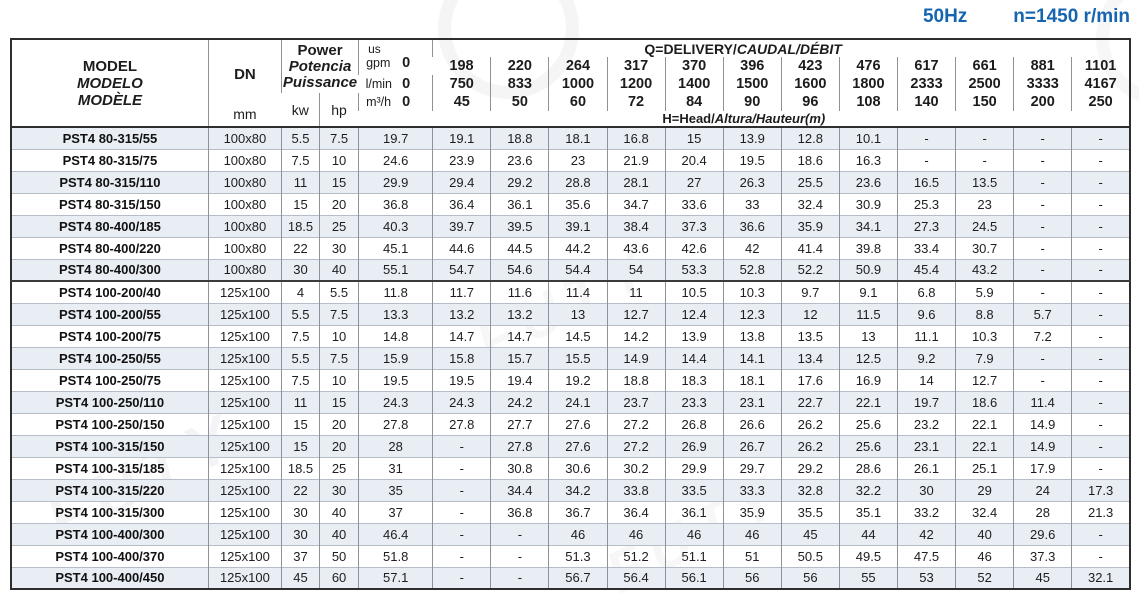 This screenshot has height=607, width=1139. I want to click on head-value-cell: 30, so click(926, 489).